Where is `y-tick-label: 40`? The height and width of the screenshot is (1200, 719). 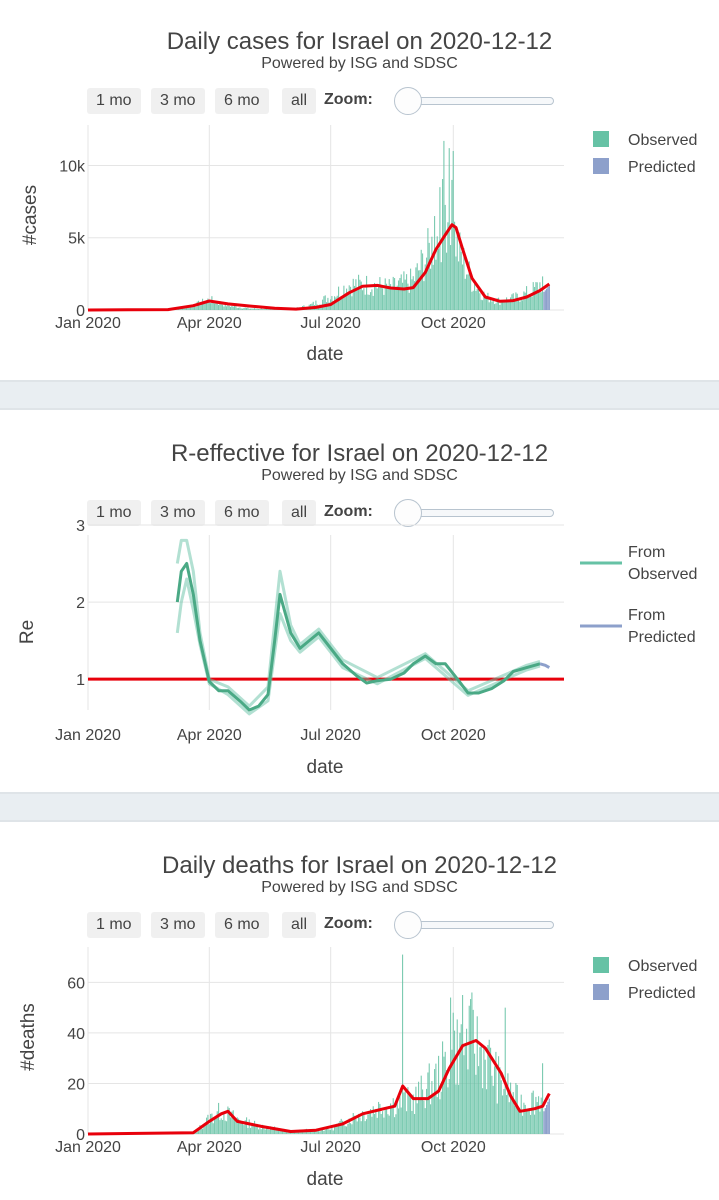 y-tick-label: 40 is located at coordinates (76, 1034).